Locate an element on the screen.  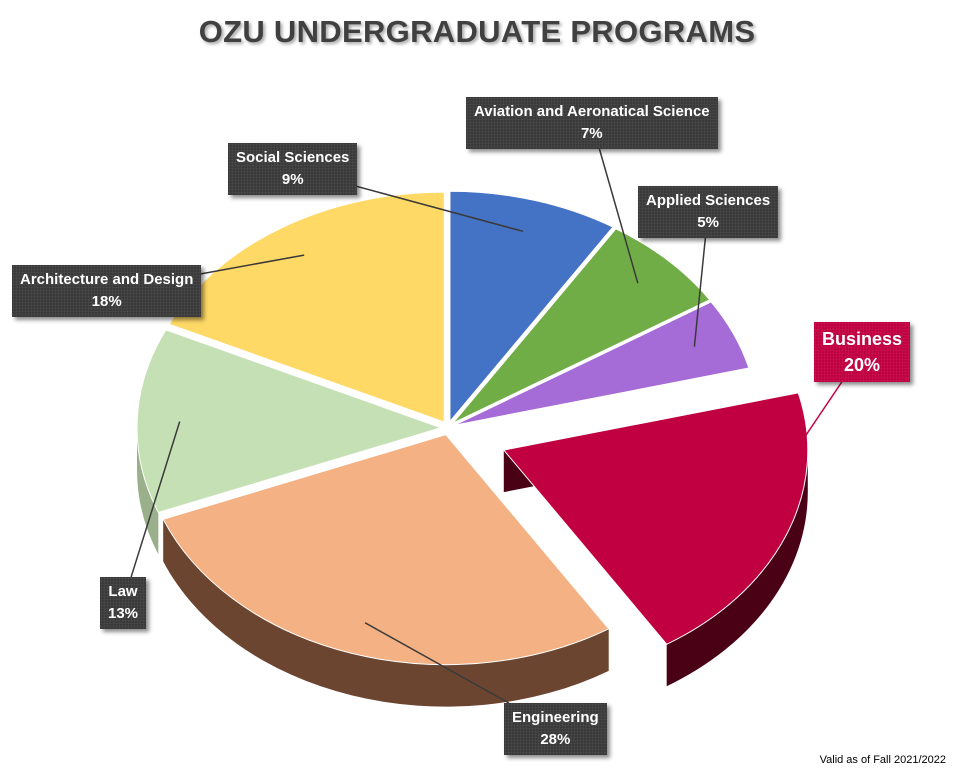
validity-note: Valid as of Fall 2021/2022 is located at coordinates (882, 760).